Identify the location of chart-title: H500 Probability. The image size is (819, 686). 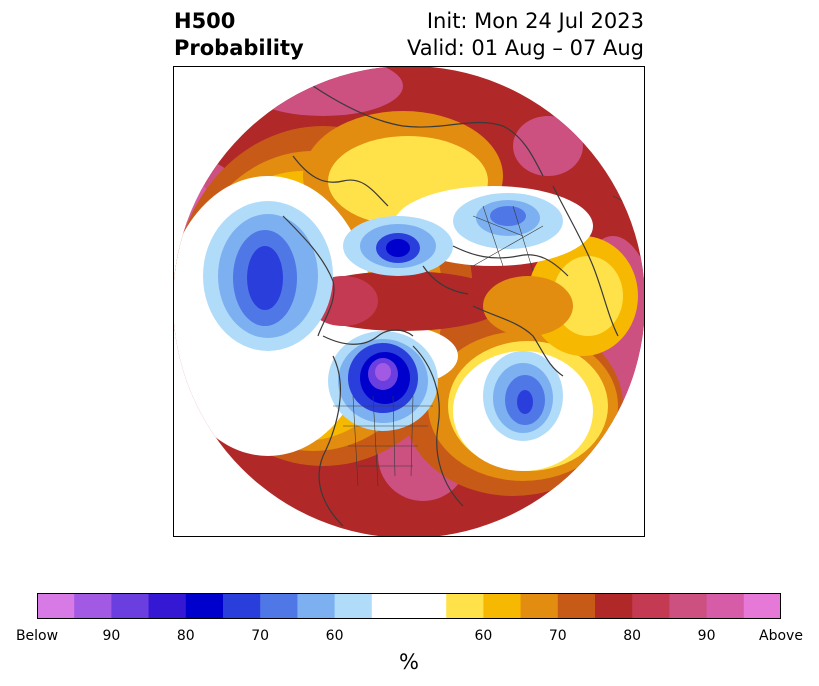
(239, 35).